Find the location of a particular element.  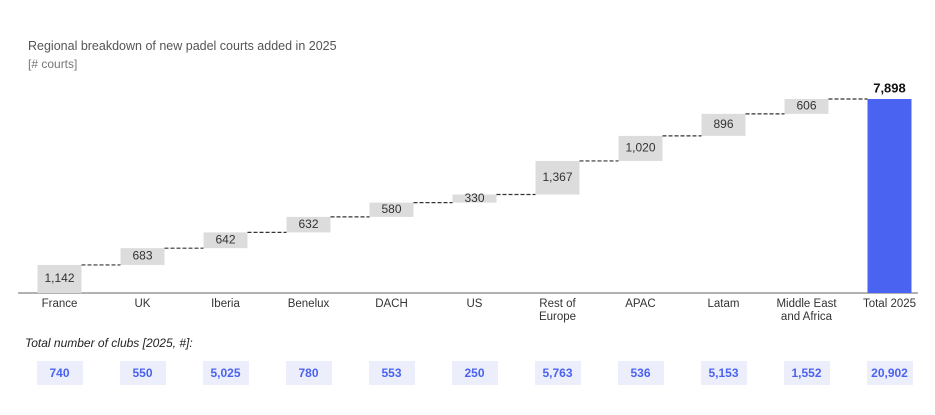

club-count: 780 is located at coordinates (308, 373).